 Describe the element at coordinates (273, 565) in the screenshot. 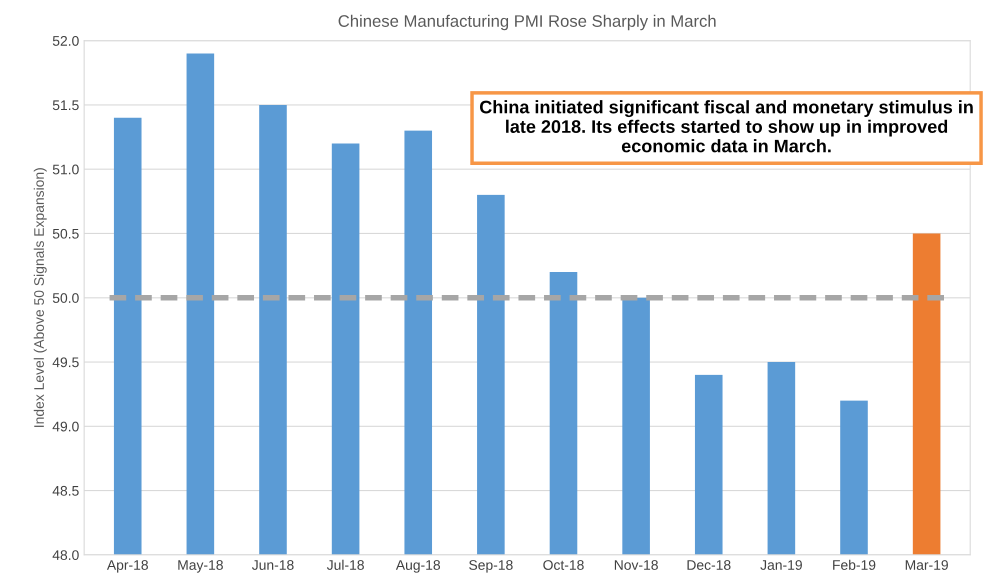

I see `x-tick-label: Jun-18` at that location.